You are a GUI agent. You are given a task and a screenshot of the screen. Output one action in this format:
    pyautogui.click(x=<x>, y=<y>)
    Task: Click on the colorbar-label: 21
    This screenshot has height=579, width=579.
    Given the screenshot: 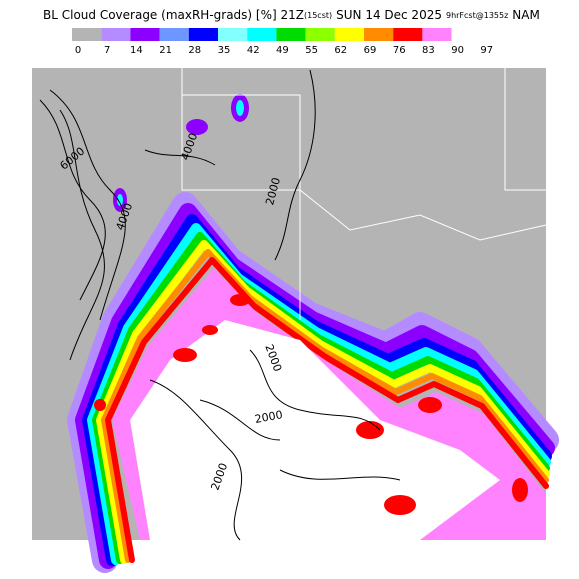 What is the action you would take?
    pyautogui.click(x=165, y=50)
    